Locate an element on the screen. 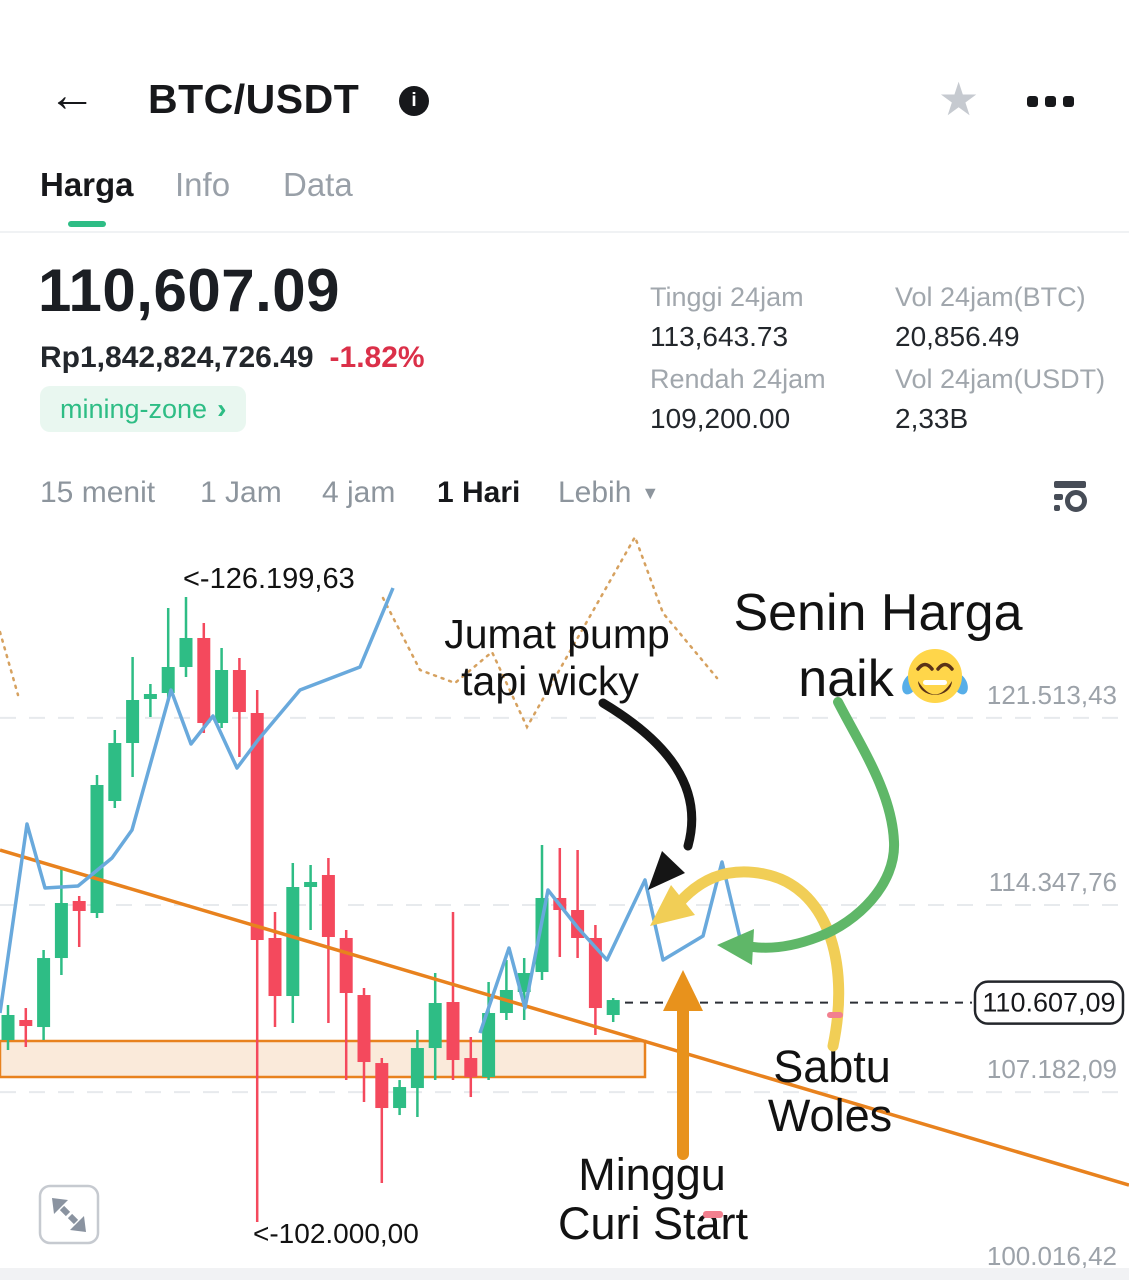 This screenshot has height=1280, width=1129. black-arrow is located at coordinates (647, 774).